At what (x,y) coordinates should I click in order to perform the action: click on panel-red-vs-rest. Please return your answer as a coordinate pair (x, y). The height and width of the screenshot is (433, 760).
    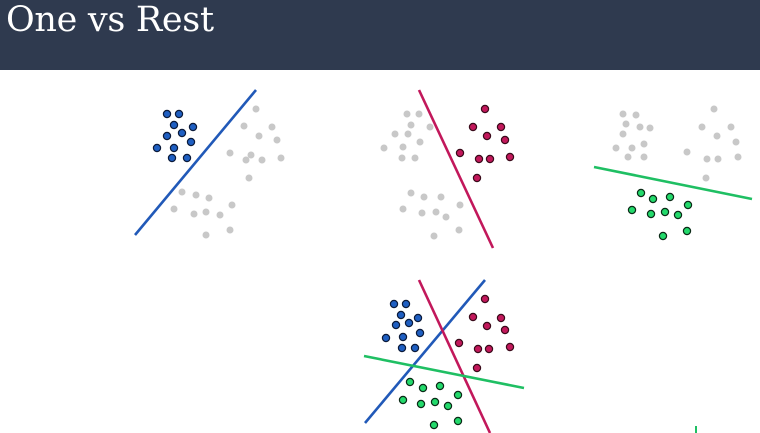
    Looking at the image, I should click on (447, 169).